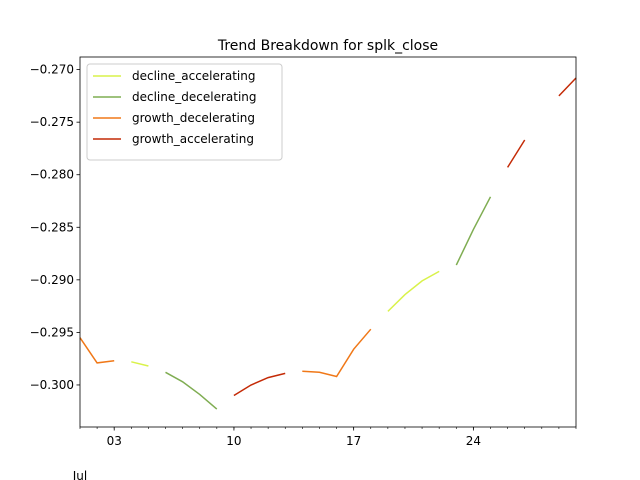  Describe the element at coordinates (52, 385) in the screenshot. I see `y-tick-label: −0.300` at that location.